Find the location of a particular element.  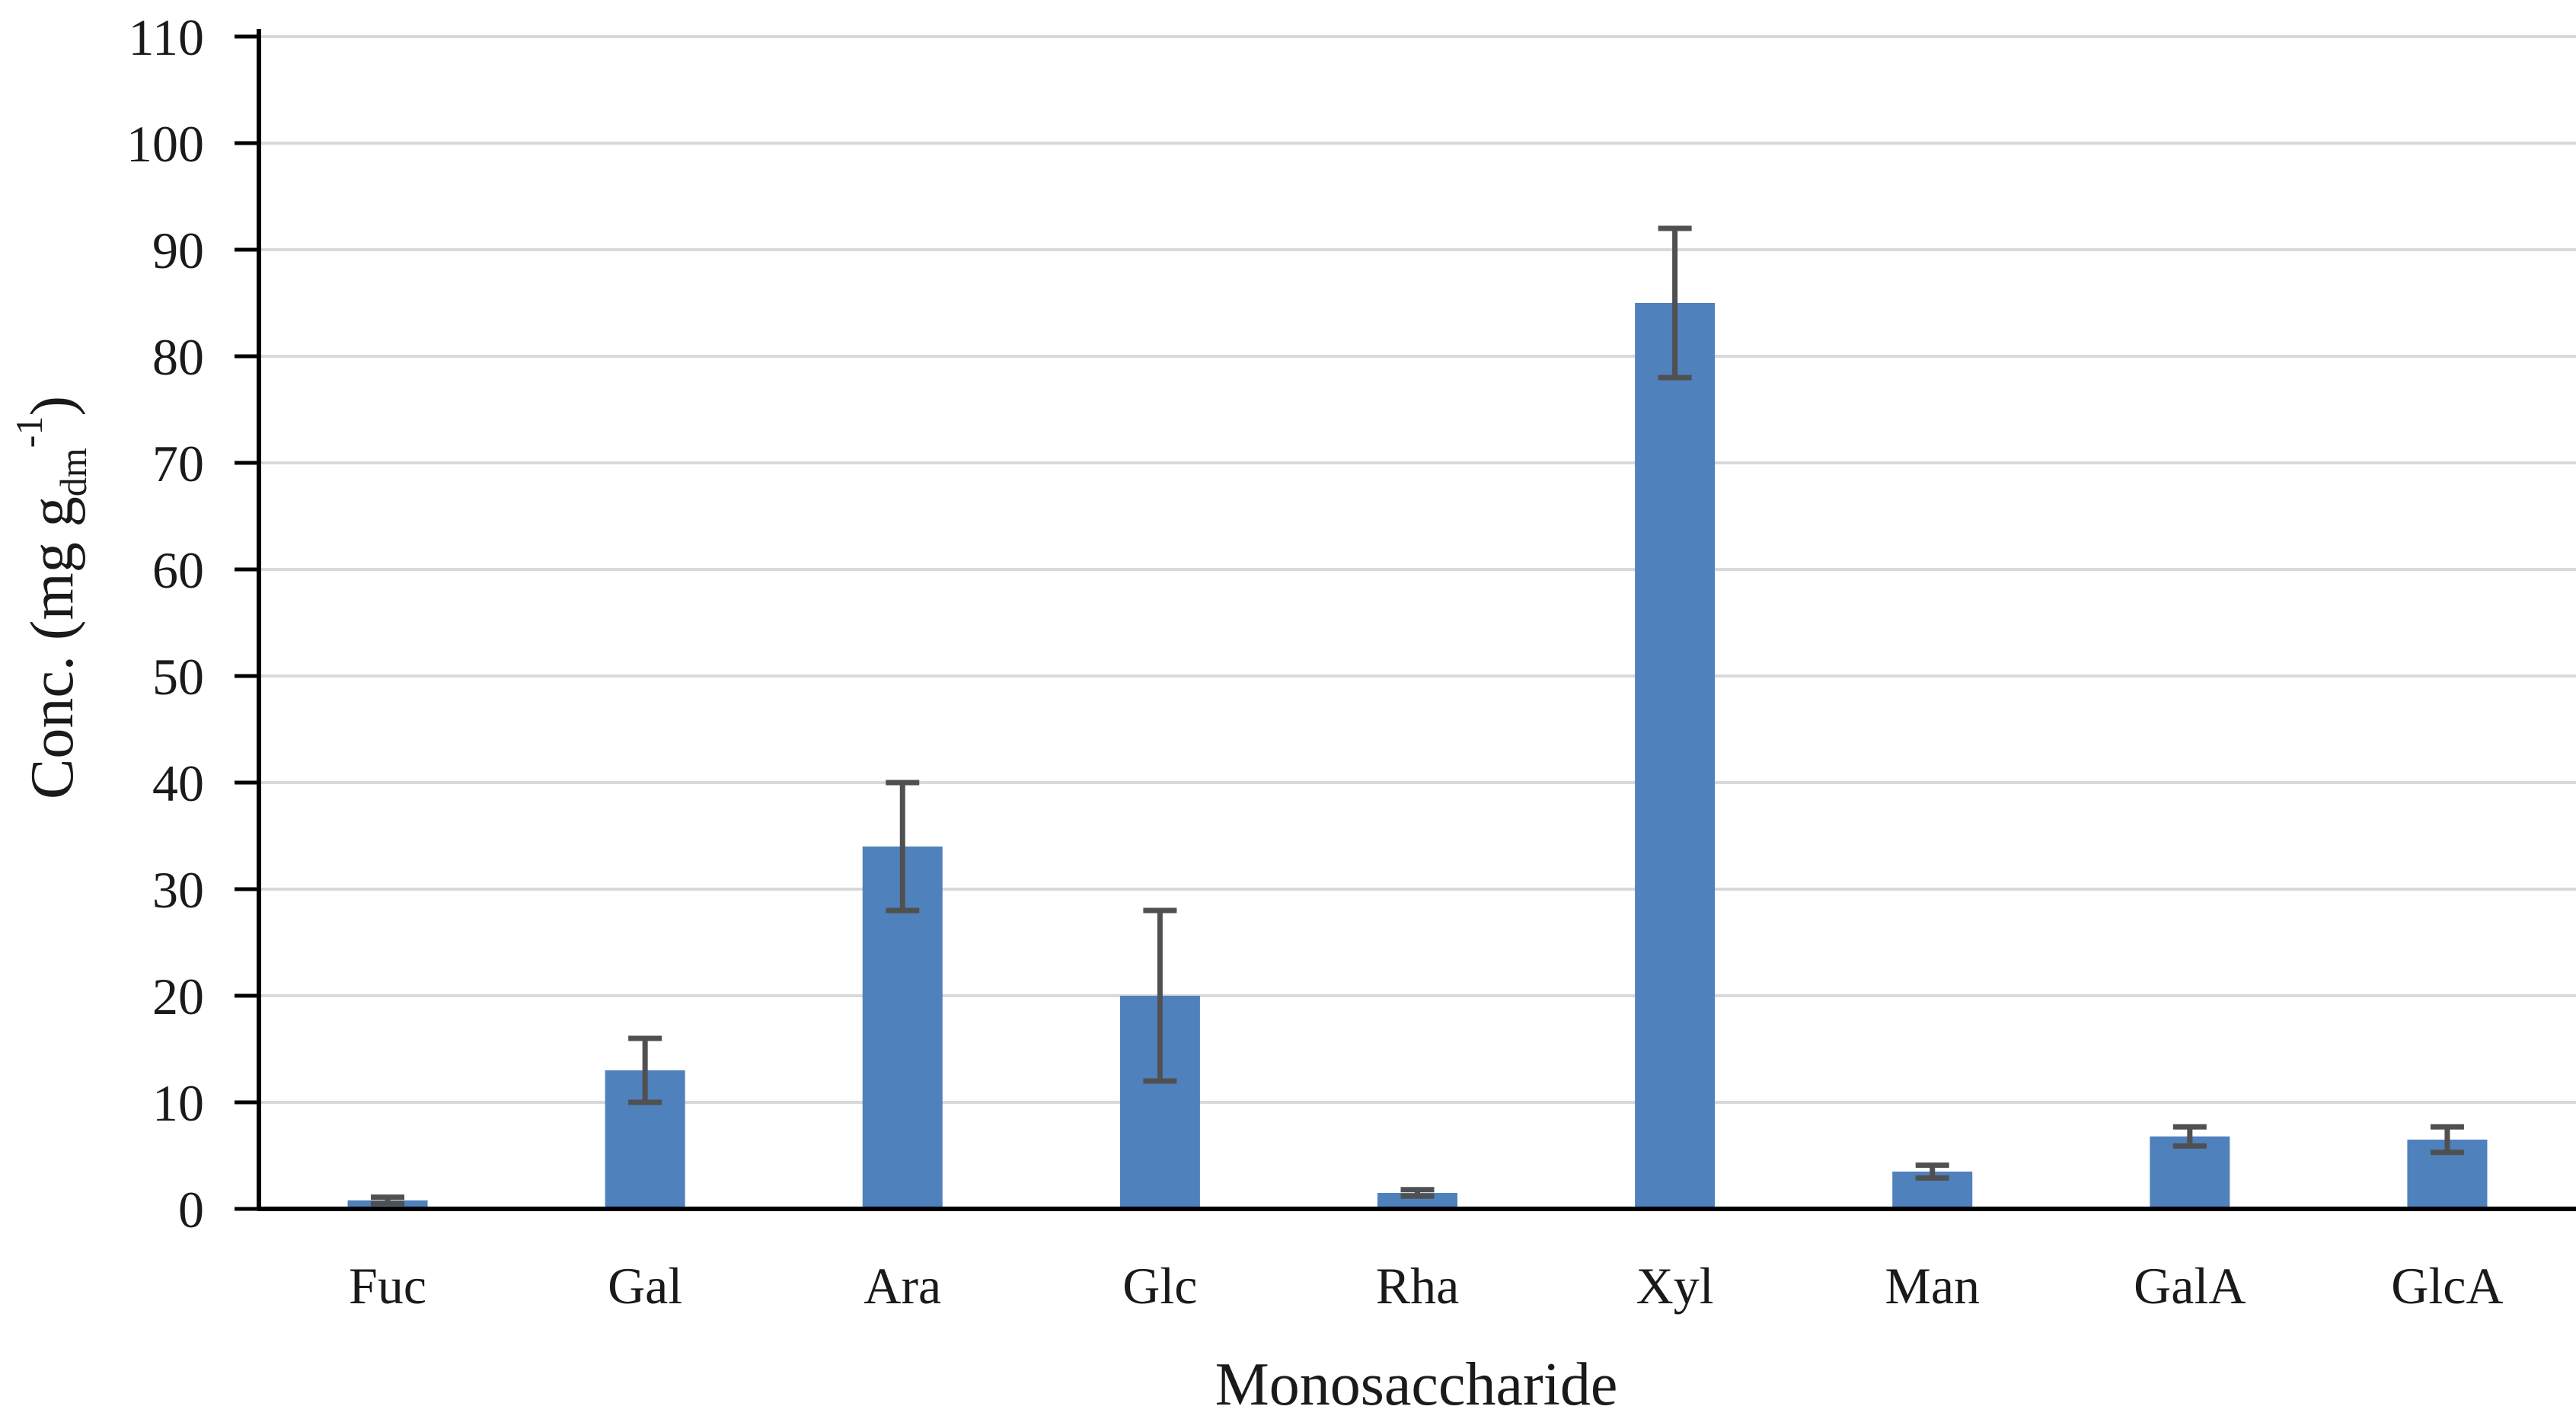

y-axis-title: Conc. (mg gdm-1) is located at coordinates (51, 598).